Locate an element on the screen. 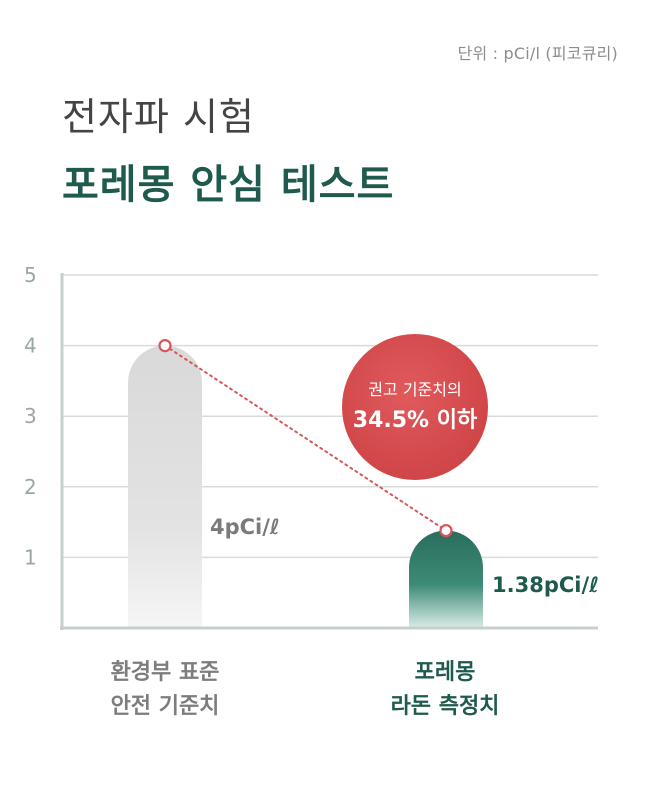 The image size is (658, 786). page-subtitle: 포레몽 안심 테스트 is located at coordinates (228, 185).